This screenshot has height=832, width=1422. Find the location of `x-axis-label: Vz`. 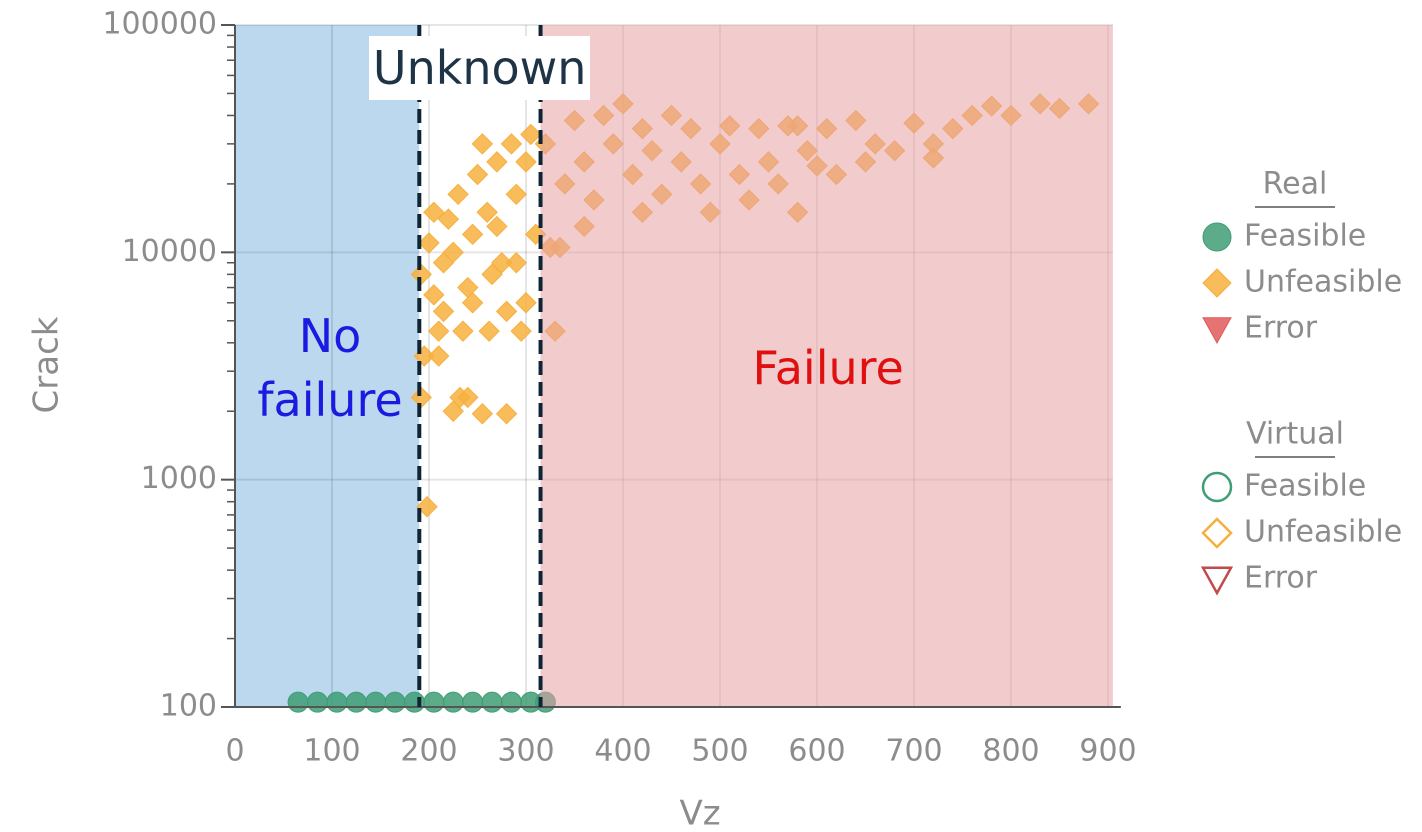

x-axis-label: Vz is located at coordinates (699, 813).